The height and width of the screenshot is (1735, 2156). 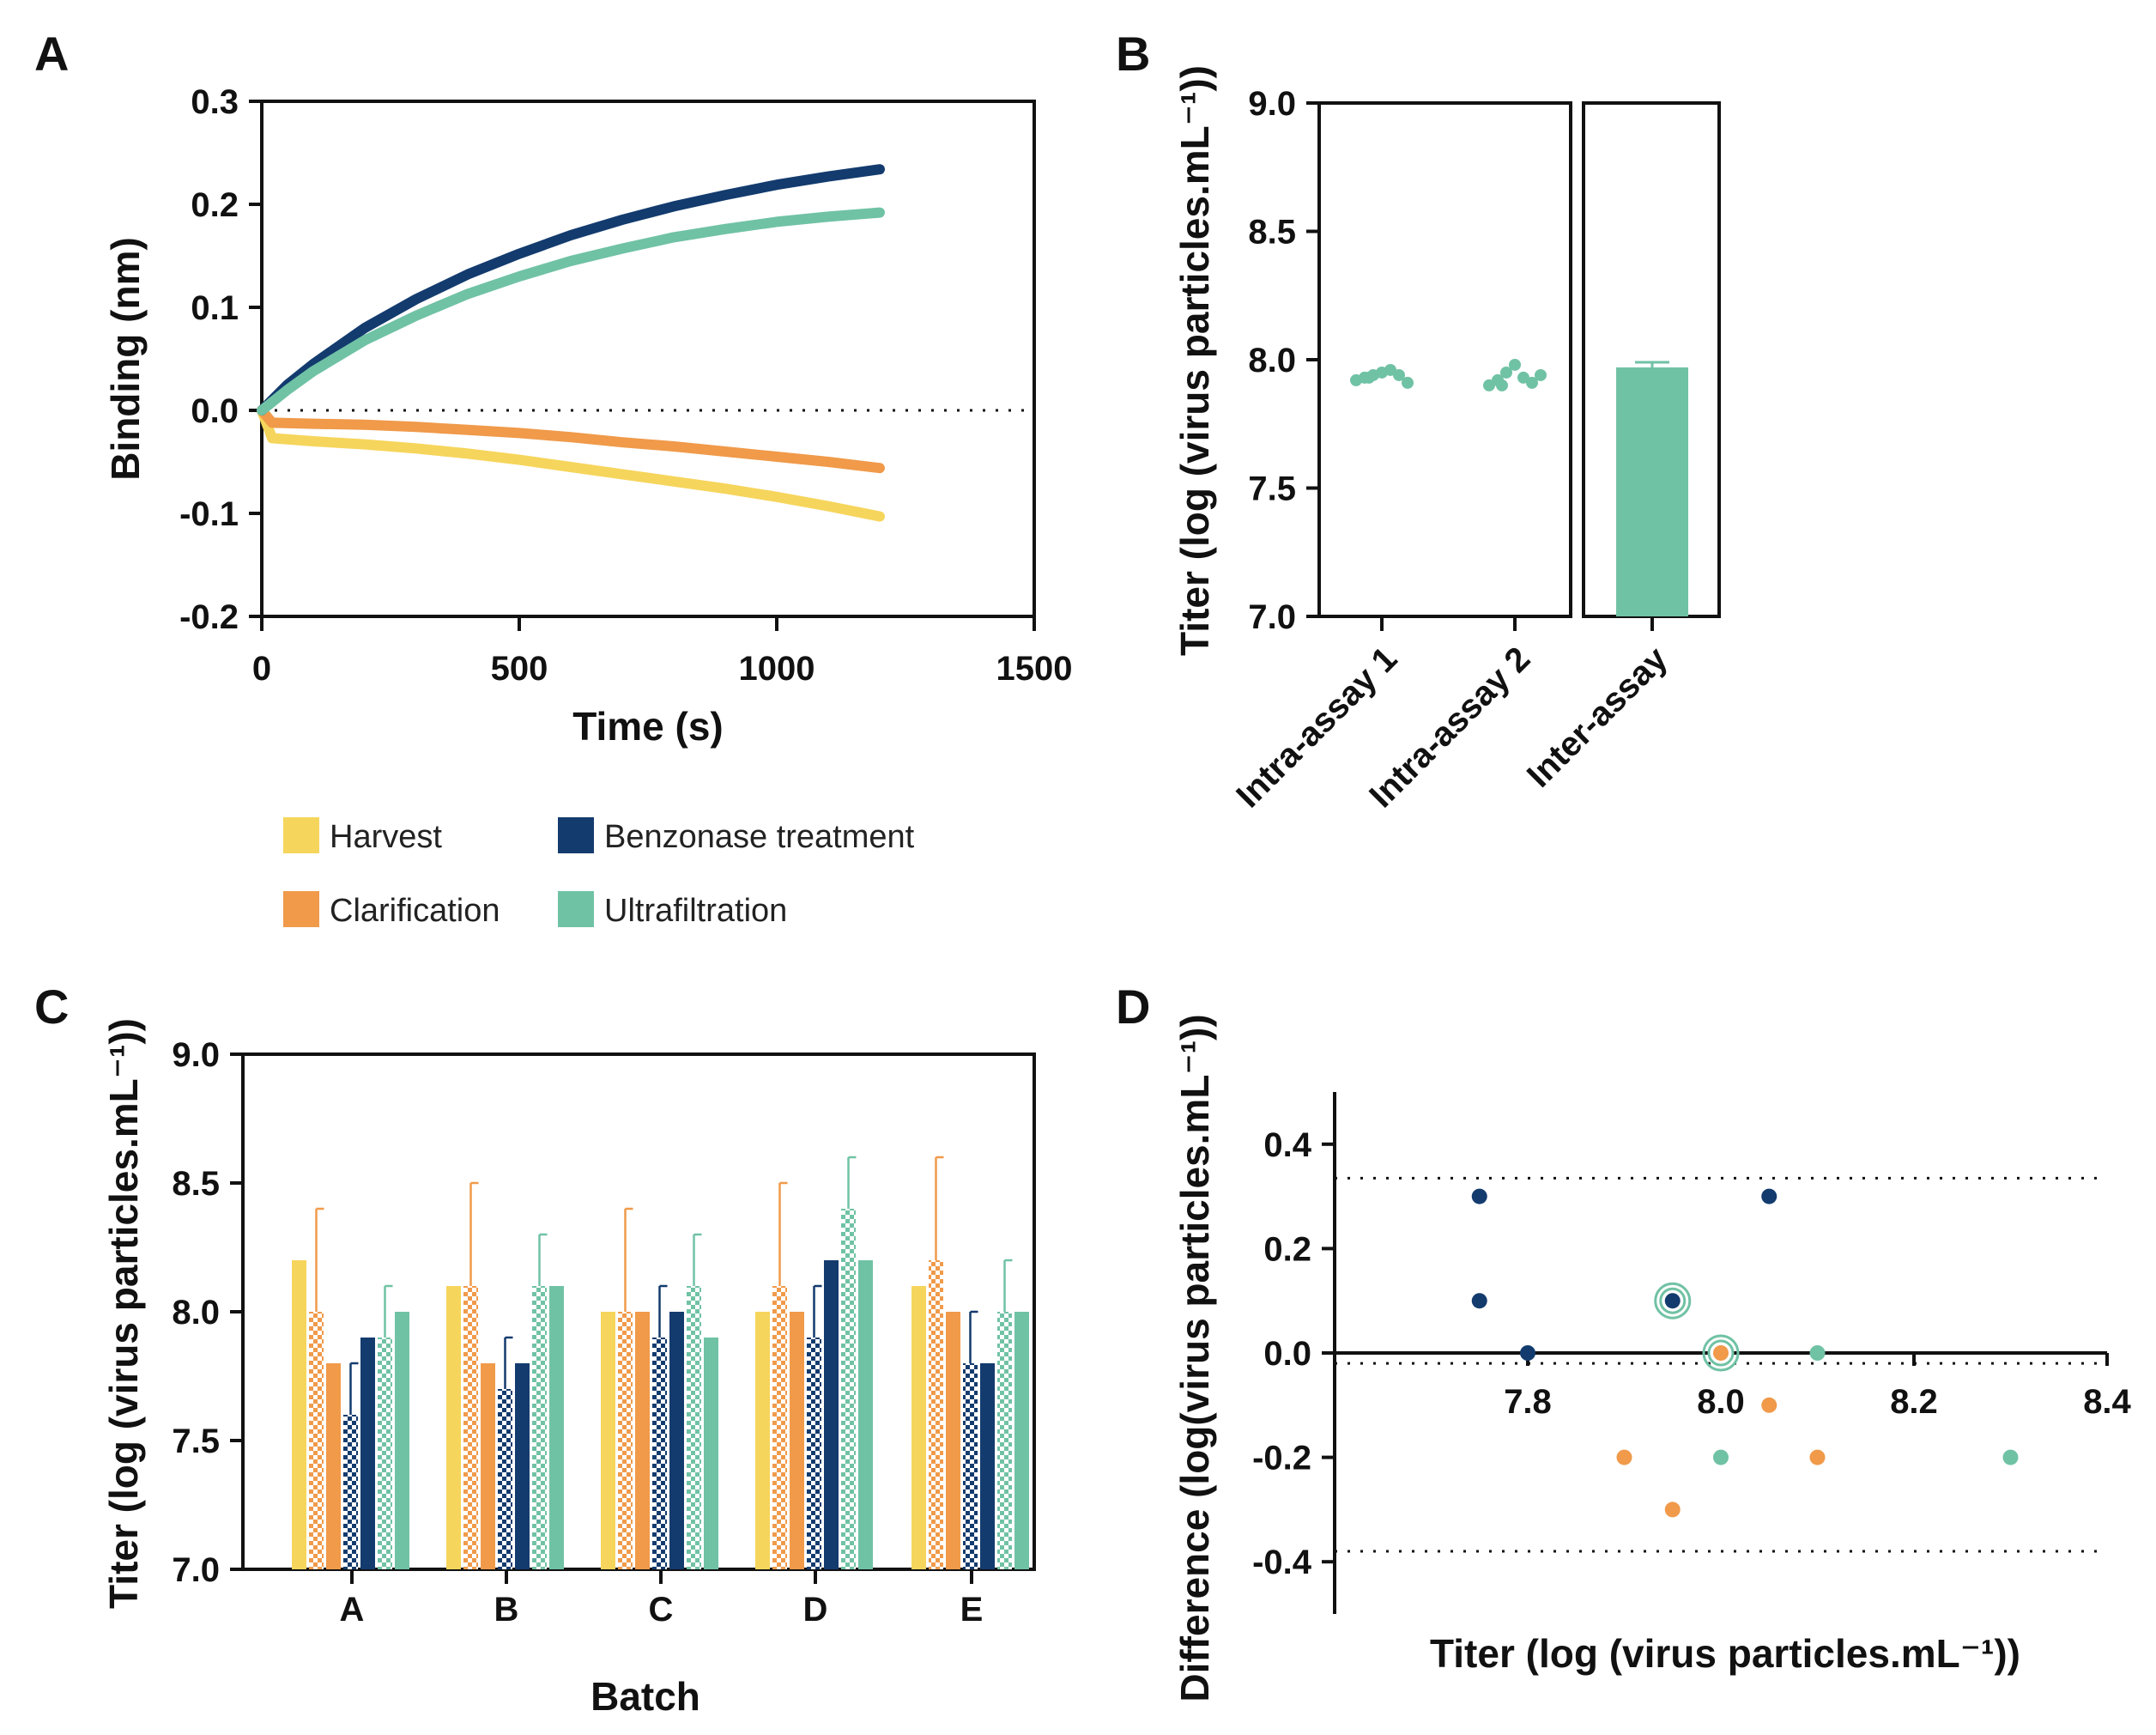 I want to click on panel-a-y-tick-label: -0.2, so click(x=209, y=617).